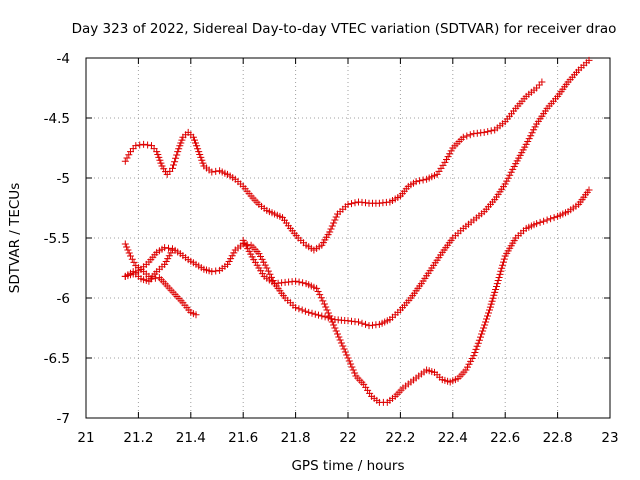 This screenshot has height=480, width=640. I want to click on x-tick-label: 22, so click(347, 438).